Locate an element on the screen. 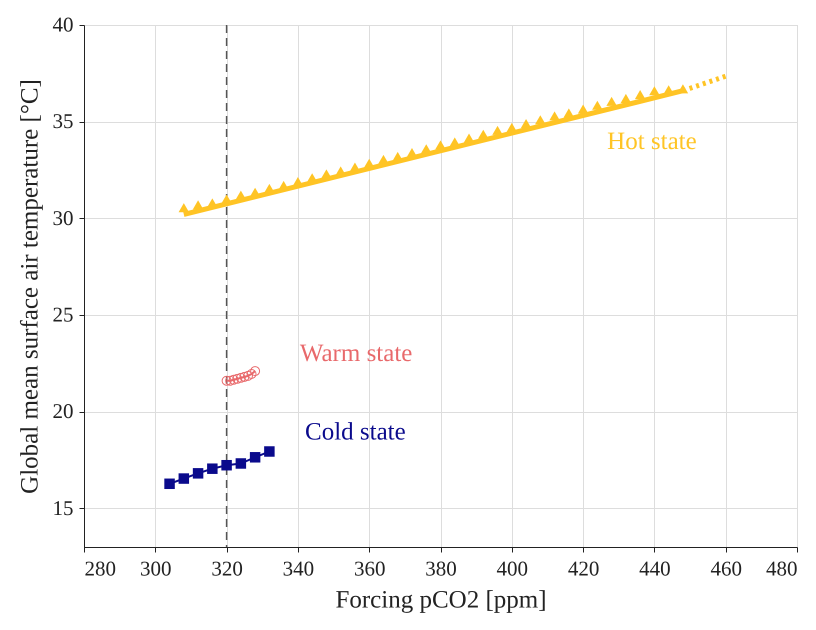  series-label: Cold state is located at coordinates (355, 432).